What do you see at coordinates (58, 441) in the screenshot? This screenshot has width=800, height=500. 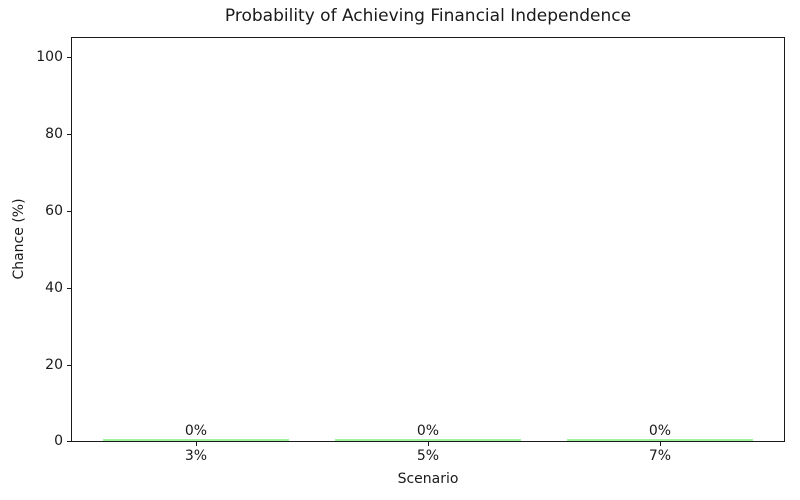 I see `ytick-label: 0` at bounding box center [58, 441].